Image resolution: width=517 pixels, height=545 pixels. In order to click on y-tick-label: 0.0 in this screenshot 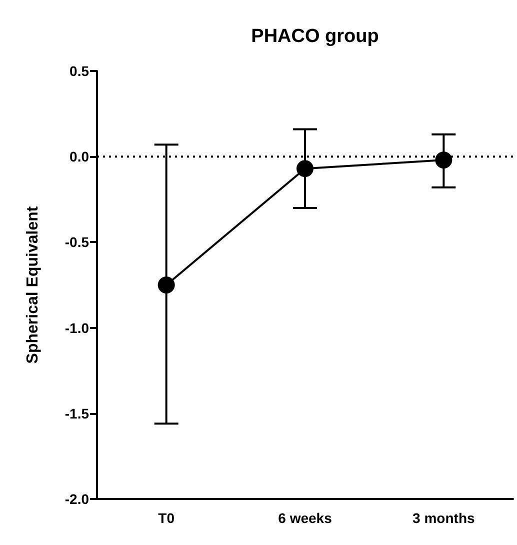, I will do `click(80, 156)`.